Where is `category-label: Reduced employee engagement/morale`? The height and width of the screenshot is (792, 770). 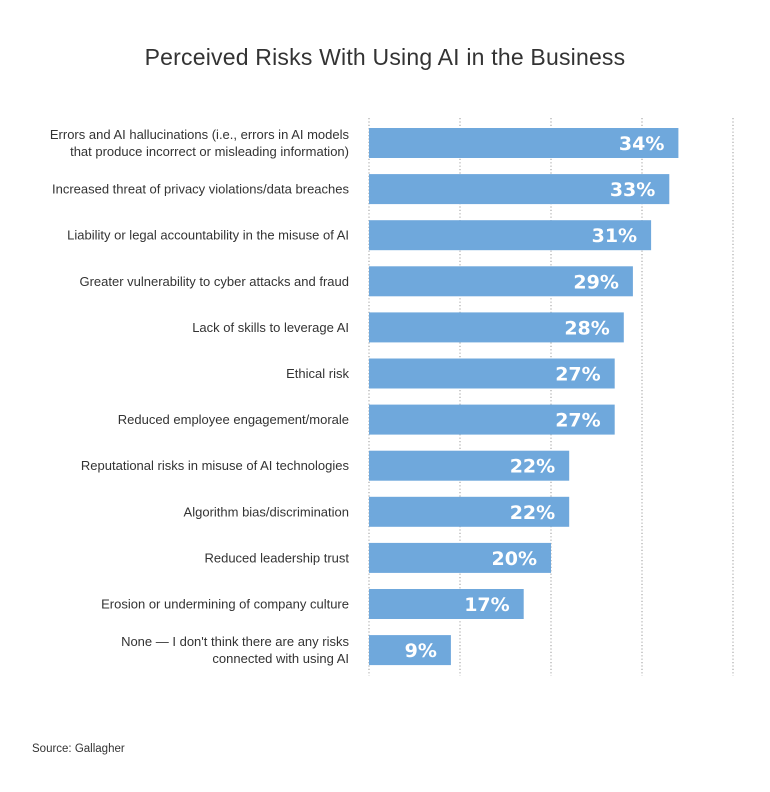
category-label: Reduced employee engagement/morale is located at coordinates (233, 419).